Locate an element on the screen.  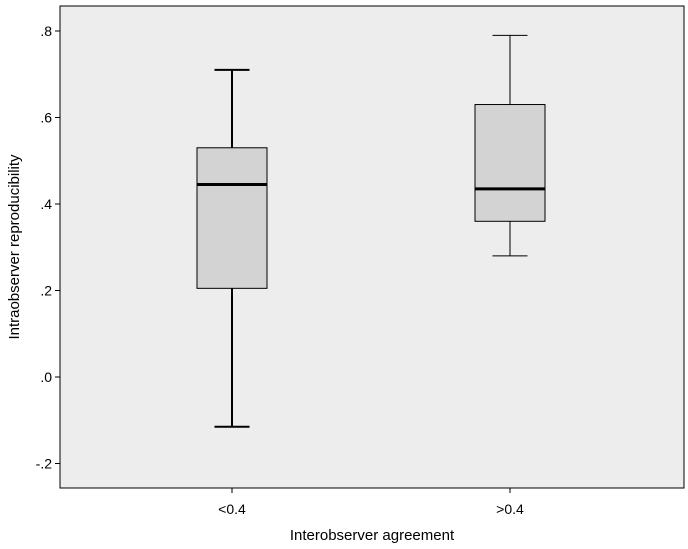
y-tick-label: -.2 is located at coordinates (44, 464).